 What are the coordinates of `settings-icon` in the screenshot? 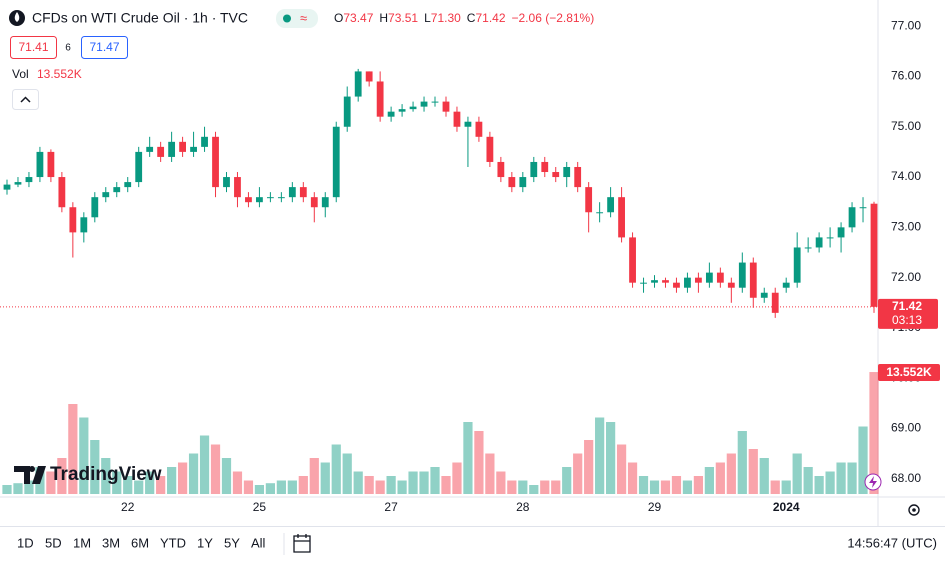 It's located at (914, 510).